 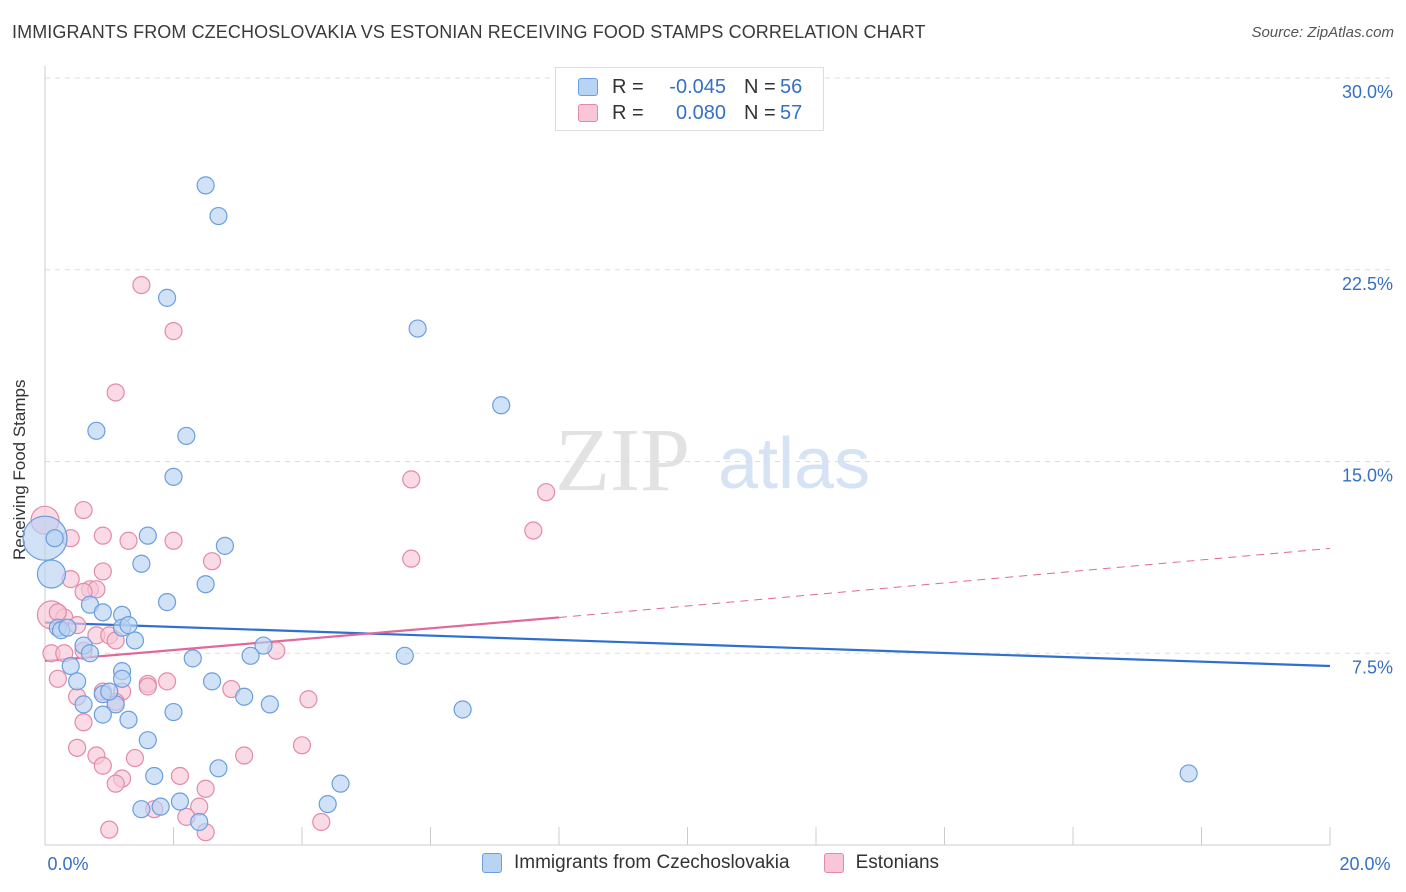 I want to click on correlation-legend: R = -0.045 N = 56 R = 0.080 N = 57, so click(x=689, y=99).